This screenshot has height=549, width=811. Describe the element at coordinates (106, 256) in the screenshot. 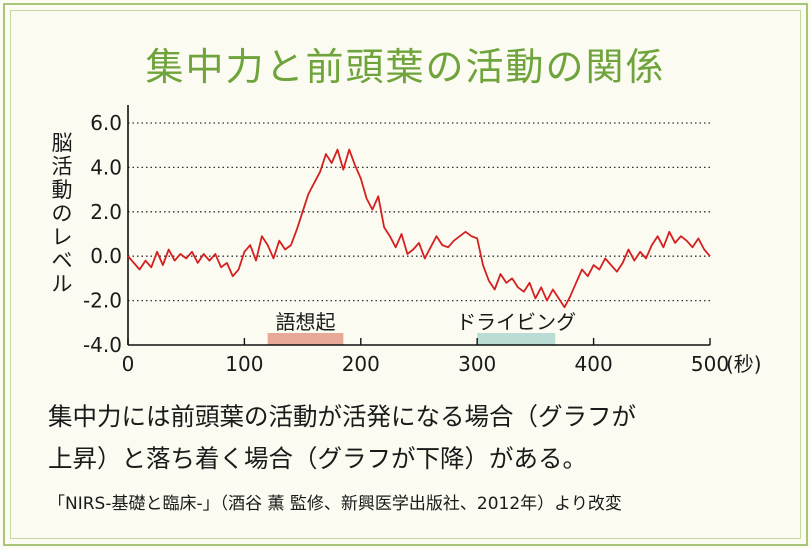

I see `y-tick-label-3: 0.0` at that location.